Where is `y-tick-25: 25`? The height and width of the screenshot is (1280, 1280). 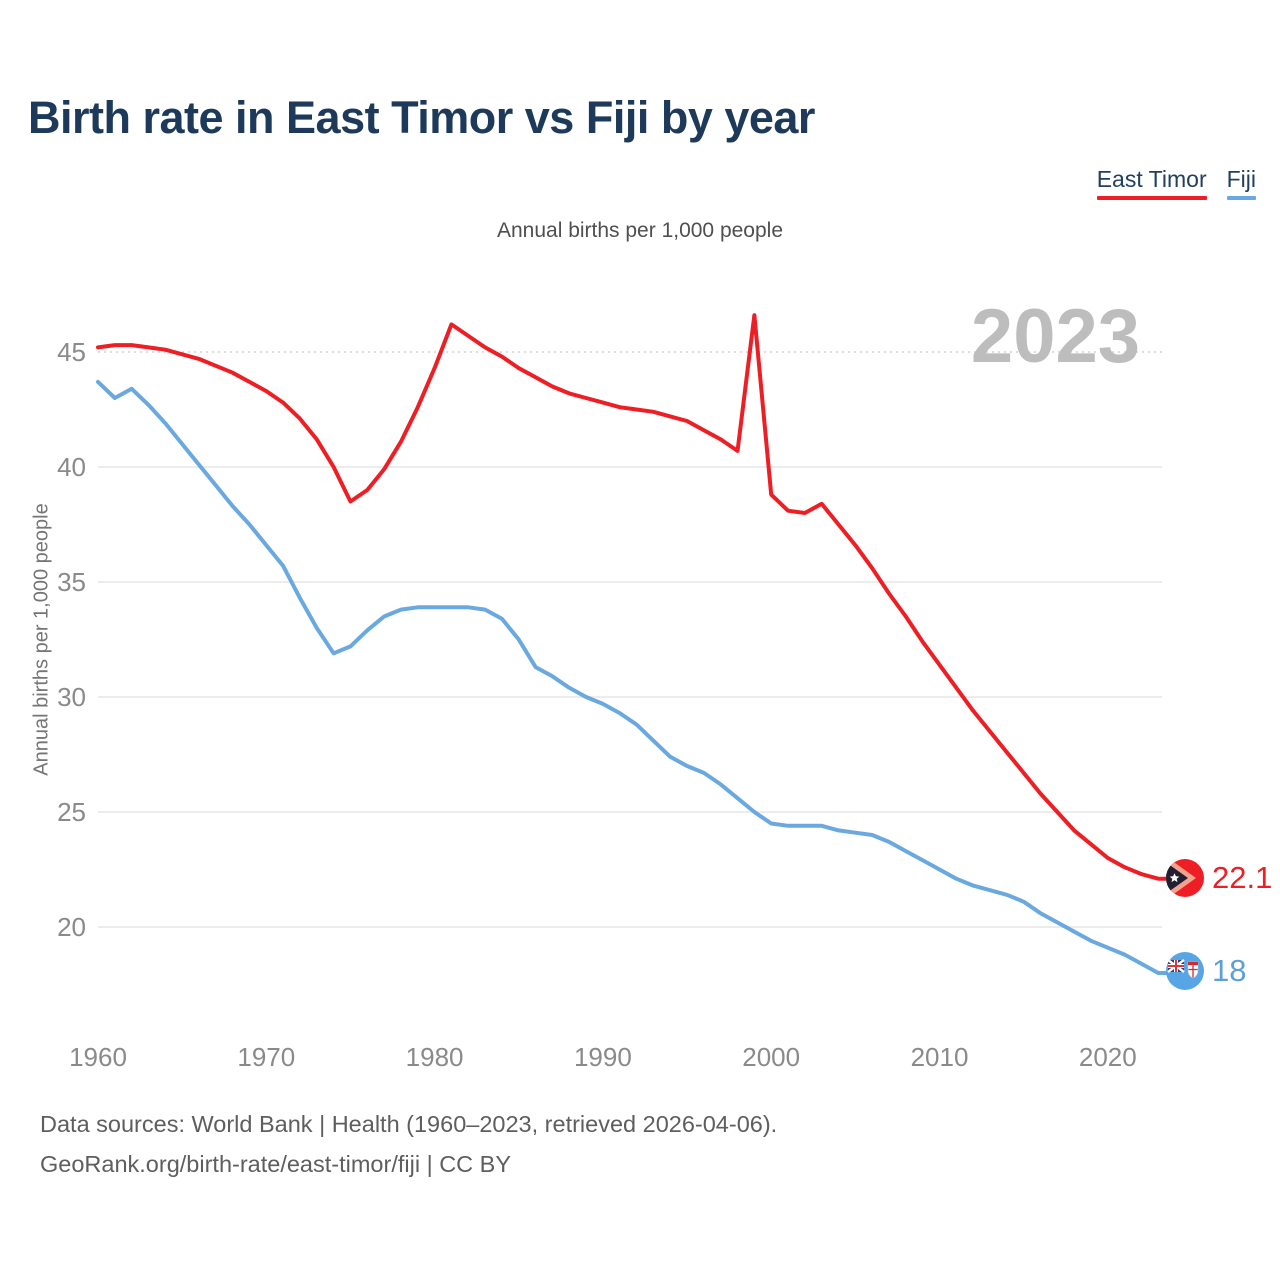
y-tick-25: 25 is located at coordinates (71, 812).